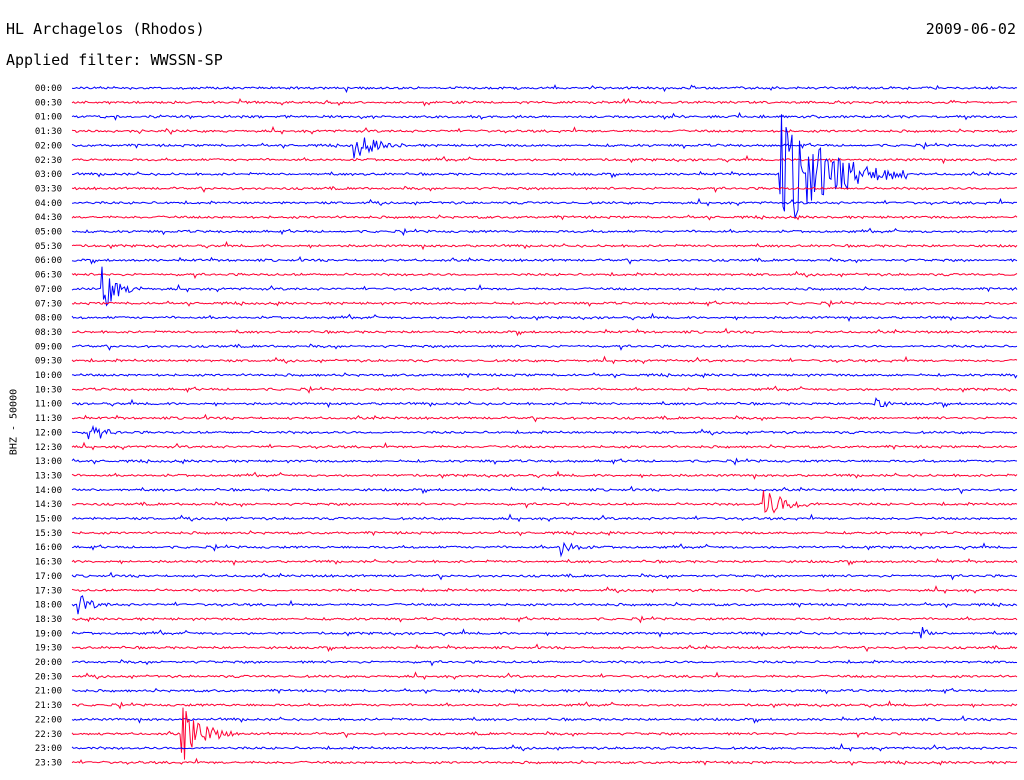 Image resolution: width=1024 pixels, height=780 pixels. I want to click on date-label: 2009-06-02, so click(970, 29).